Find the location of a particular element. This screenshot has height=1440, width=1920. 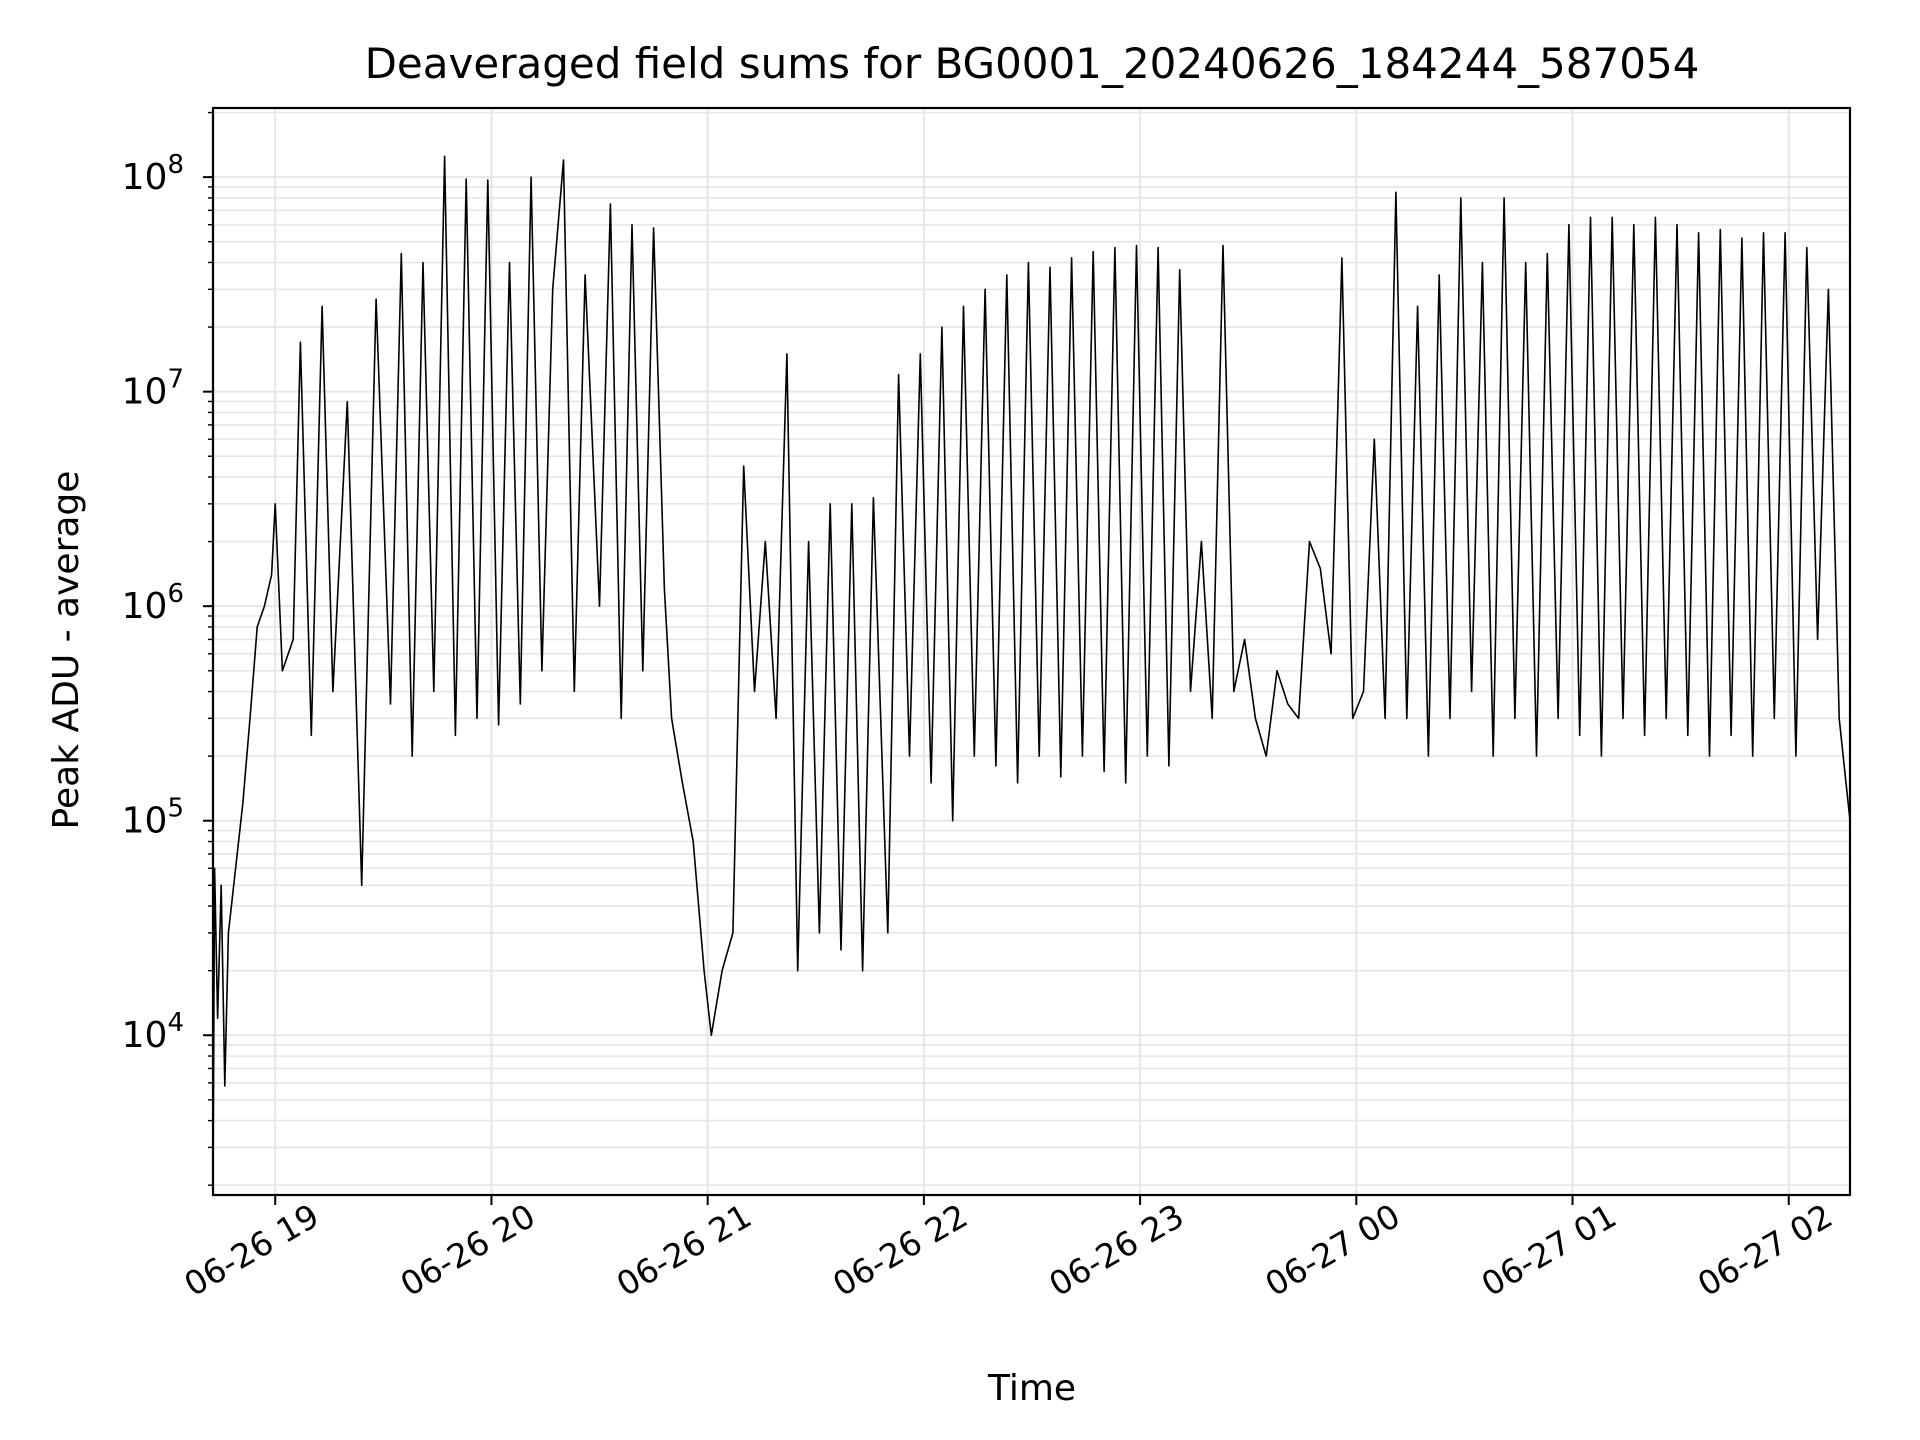

y-tick-label: 10⁴ is located at coordinates (153, 1032).